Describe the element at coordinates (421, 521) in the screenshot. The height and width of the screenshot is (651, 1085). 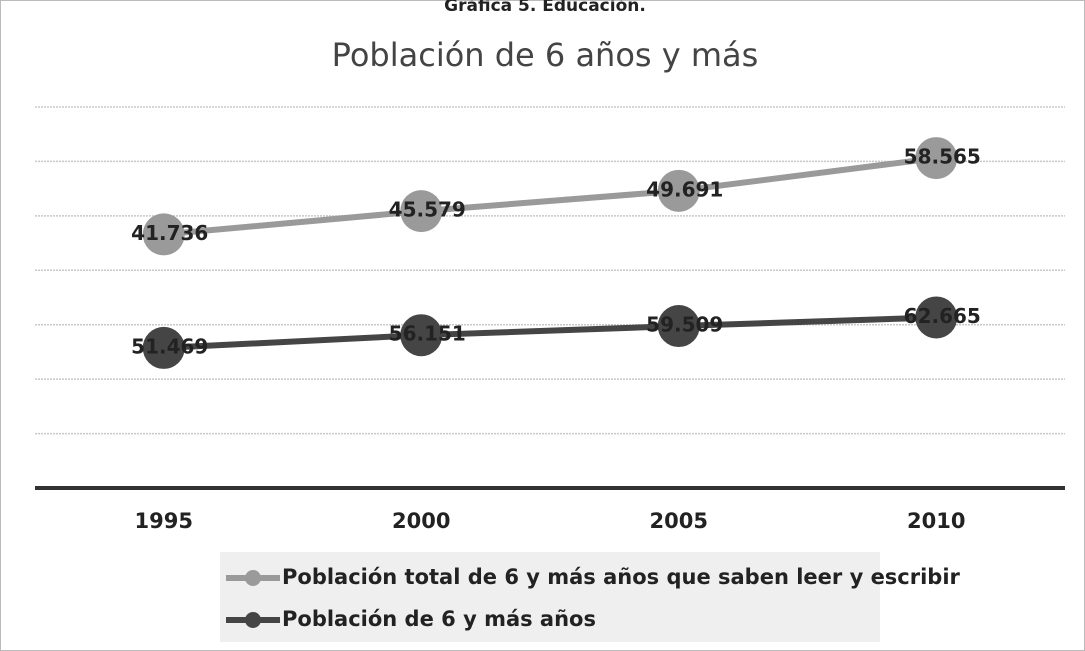
I see `x-tick-label: 2000` at that location.